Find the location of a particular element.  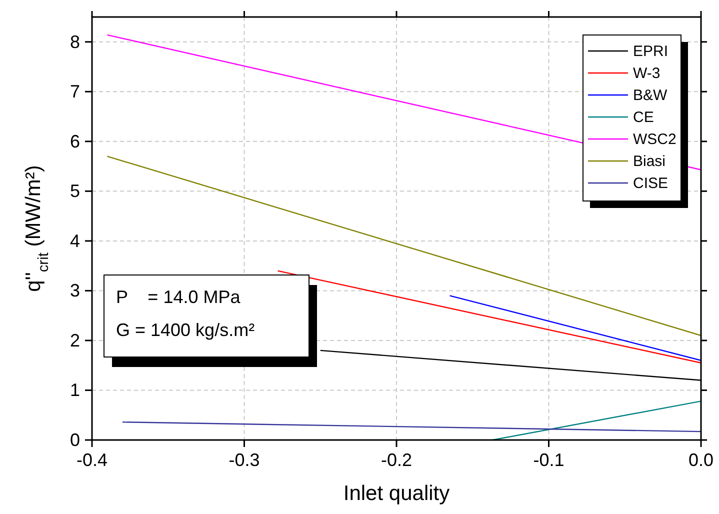

x-tick-label: -0.1 is located at coordinates (548, 460).